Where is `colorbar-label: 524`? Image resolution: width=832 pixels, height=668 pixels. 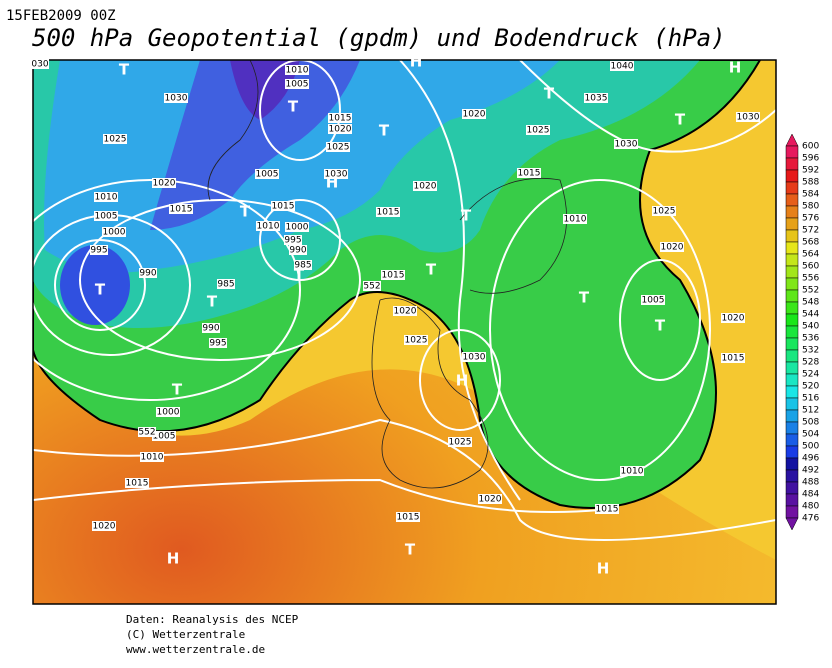
colorbar-label: 524 is located at coordinates (810, 375).